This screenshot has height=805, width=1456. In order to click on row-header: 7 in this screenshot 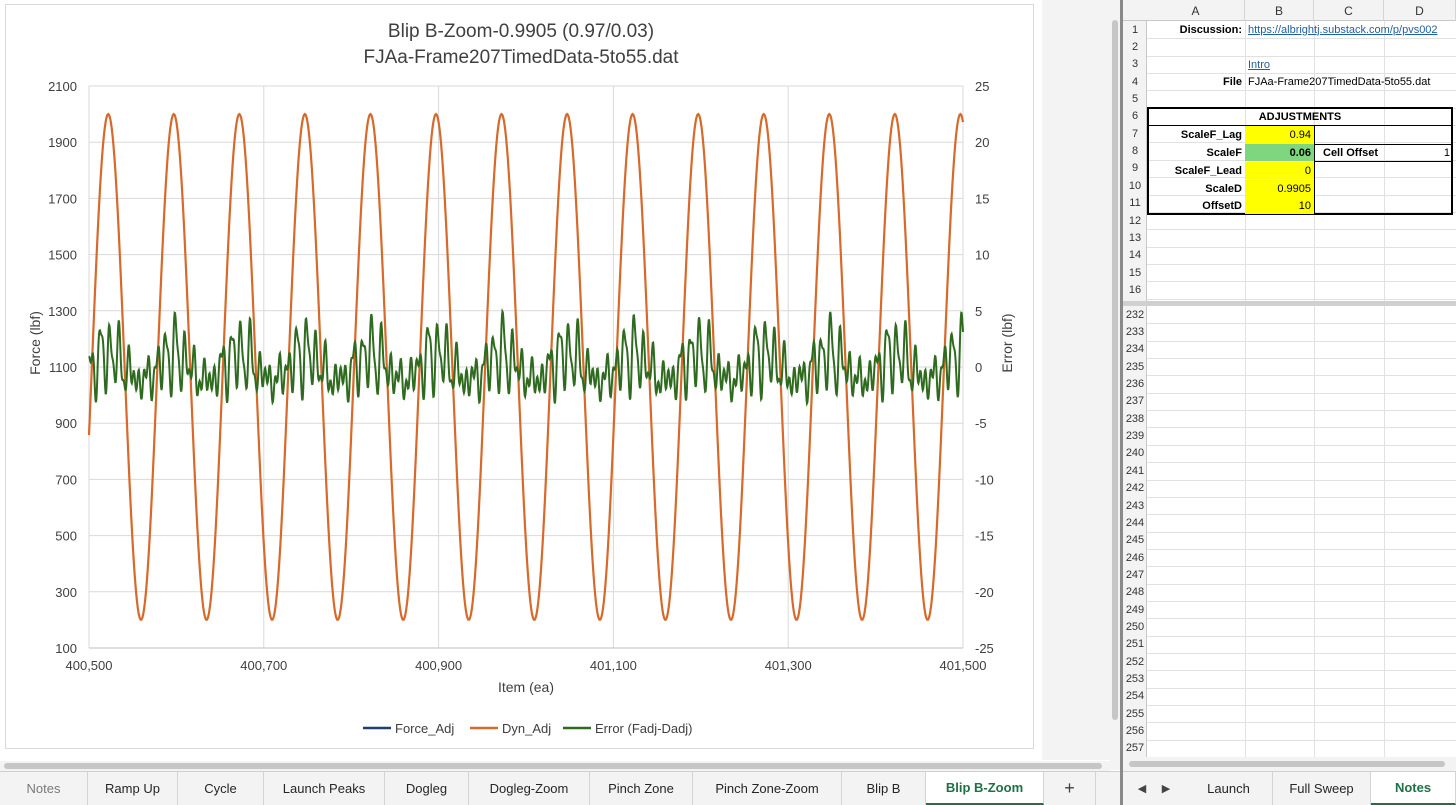, I will do `click(1135, 133)`.